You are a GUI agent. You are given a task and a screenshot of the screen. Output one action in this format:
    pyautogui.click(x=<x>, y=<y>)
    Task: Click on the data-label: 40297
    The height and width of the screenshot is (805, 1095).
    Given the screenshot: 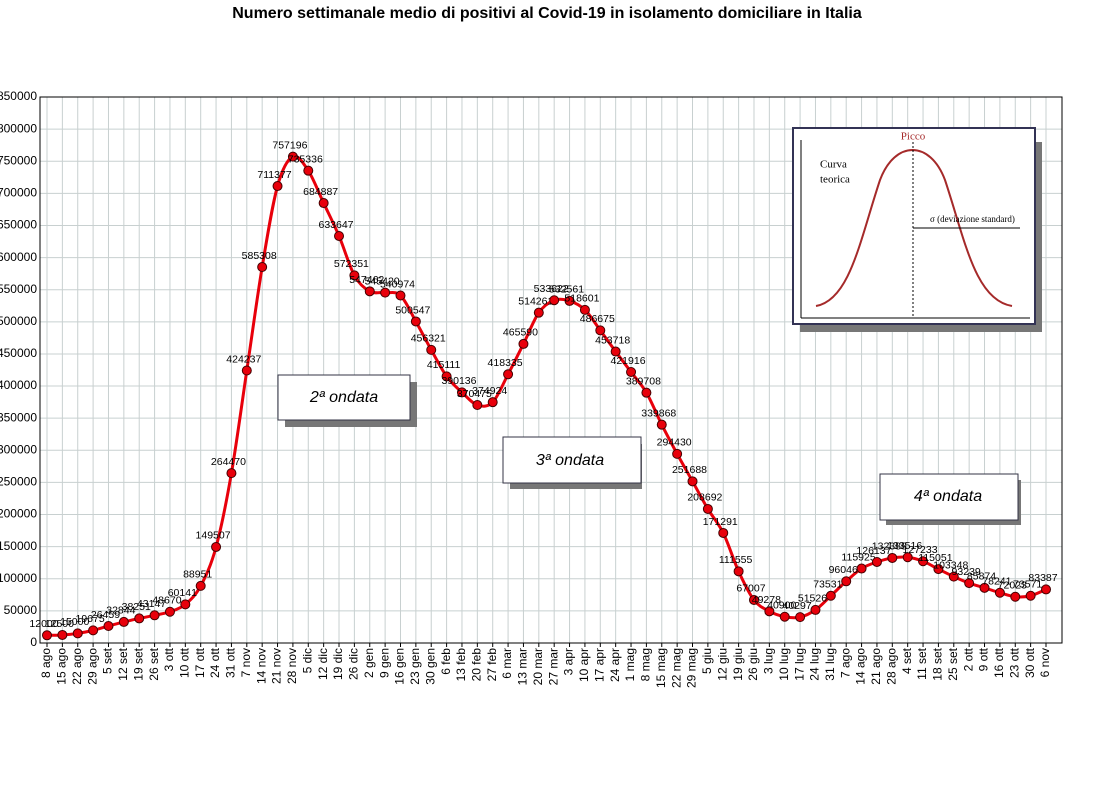 What is the action you would take?
    pyautogui.click(x=796, y=606)
    